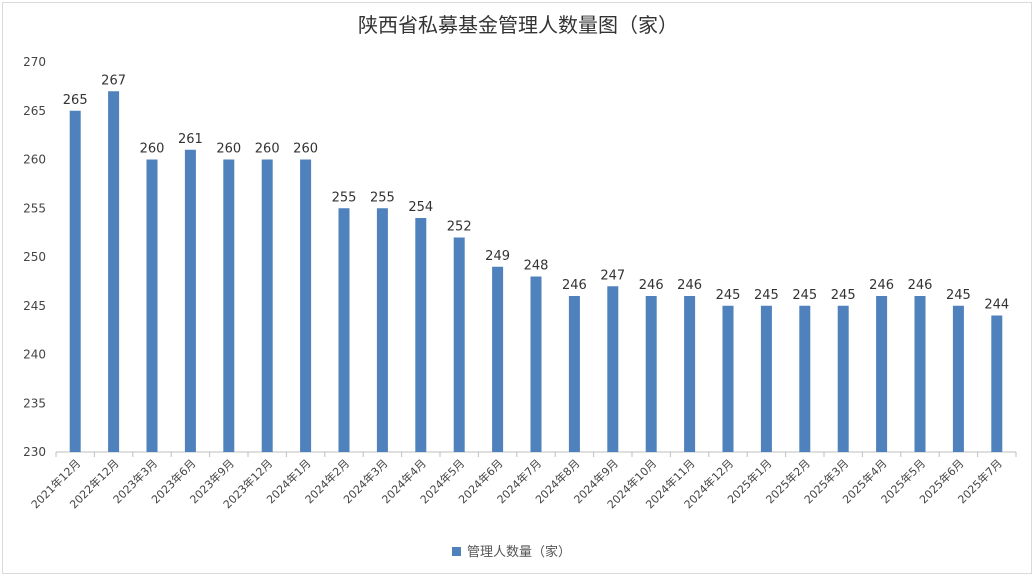  Describe the element at coordinates (459, 227) in the screenshot. I see `data-label: 252` at that location.